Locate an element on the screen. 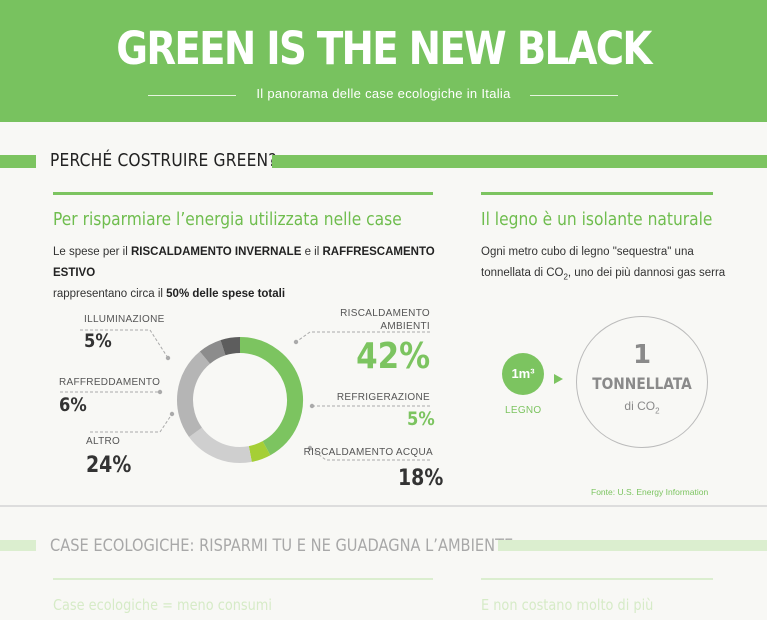 Image resolution: width=767 pixels, height=620 pixels. co2-number: 1 is located at coordinates (642, 355).